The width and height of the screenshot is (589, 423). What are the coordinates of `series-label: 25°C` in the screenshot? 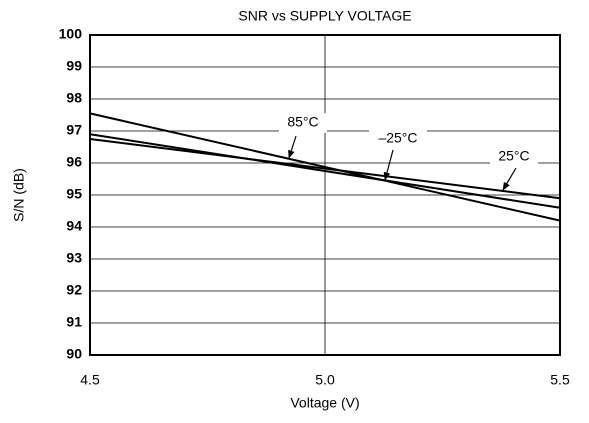 It's located at (513, 156).